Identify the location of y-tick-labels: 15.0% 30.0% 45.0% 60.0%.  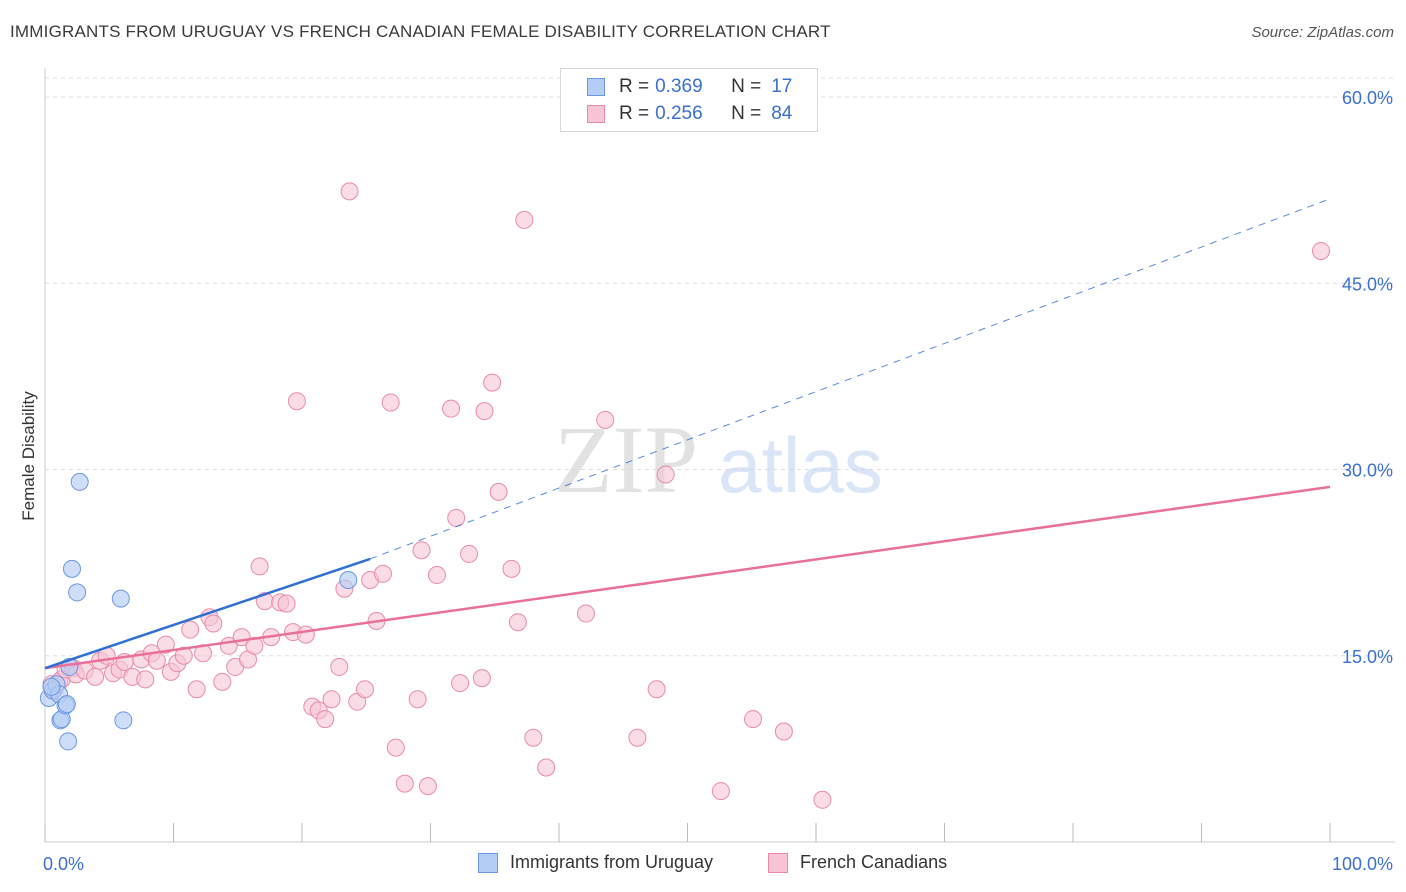
(1367, 377).